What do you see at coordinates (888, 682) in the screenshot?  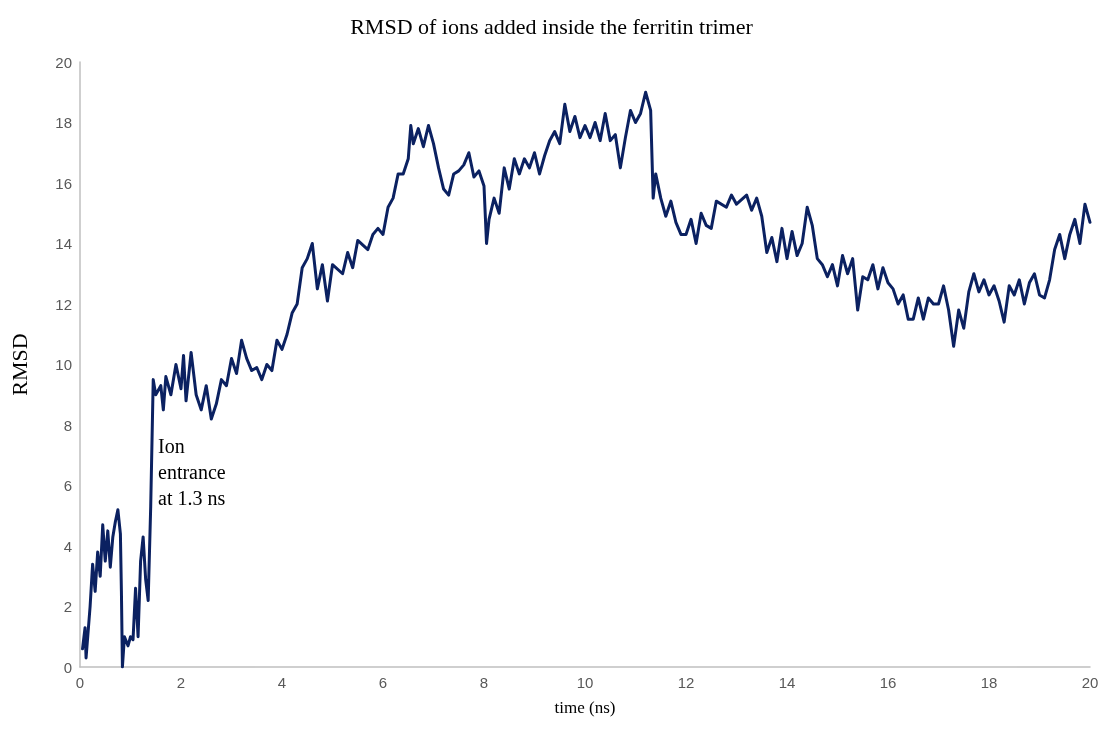 I see `x-tick-label: 16` at bounding box center [888, 682].